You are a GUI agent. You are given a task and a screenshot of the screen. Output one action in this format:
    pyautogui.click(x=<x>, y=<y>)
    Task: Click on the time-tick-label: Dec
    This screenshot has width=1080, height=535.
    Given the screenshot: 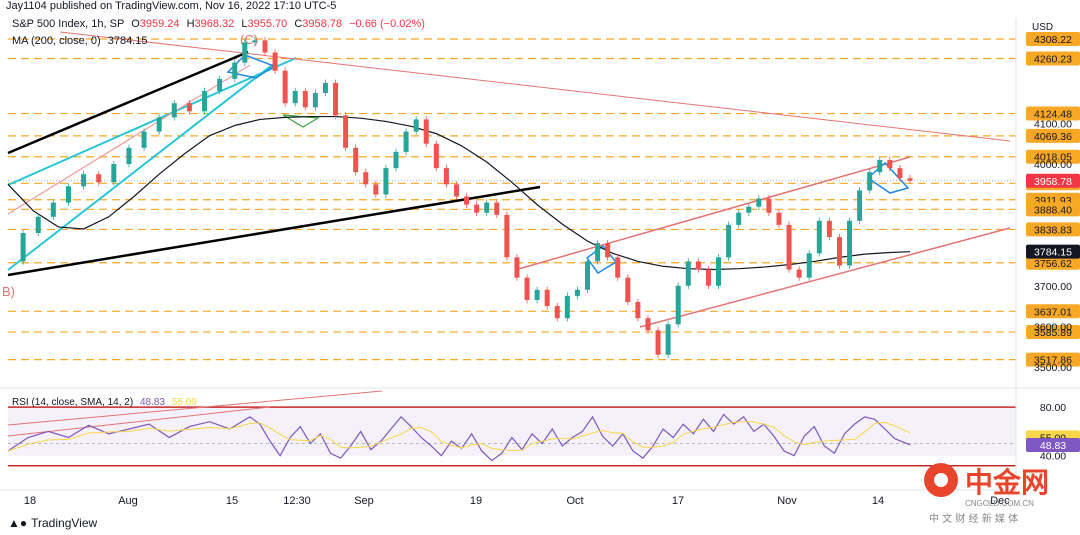 What is the action you would take?
    pyautogui.click(x=1000, y=501)
    